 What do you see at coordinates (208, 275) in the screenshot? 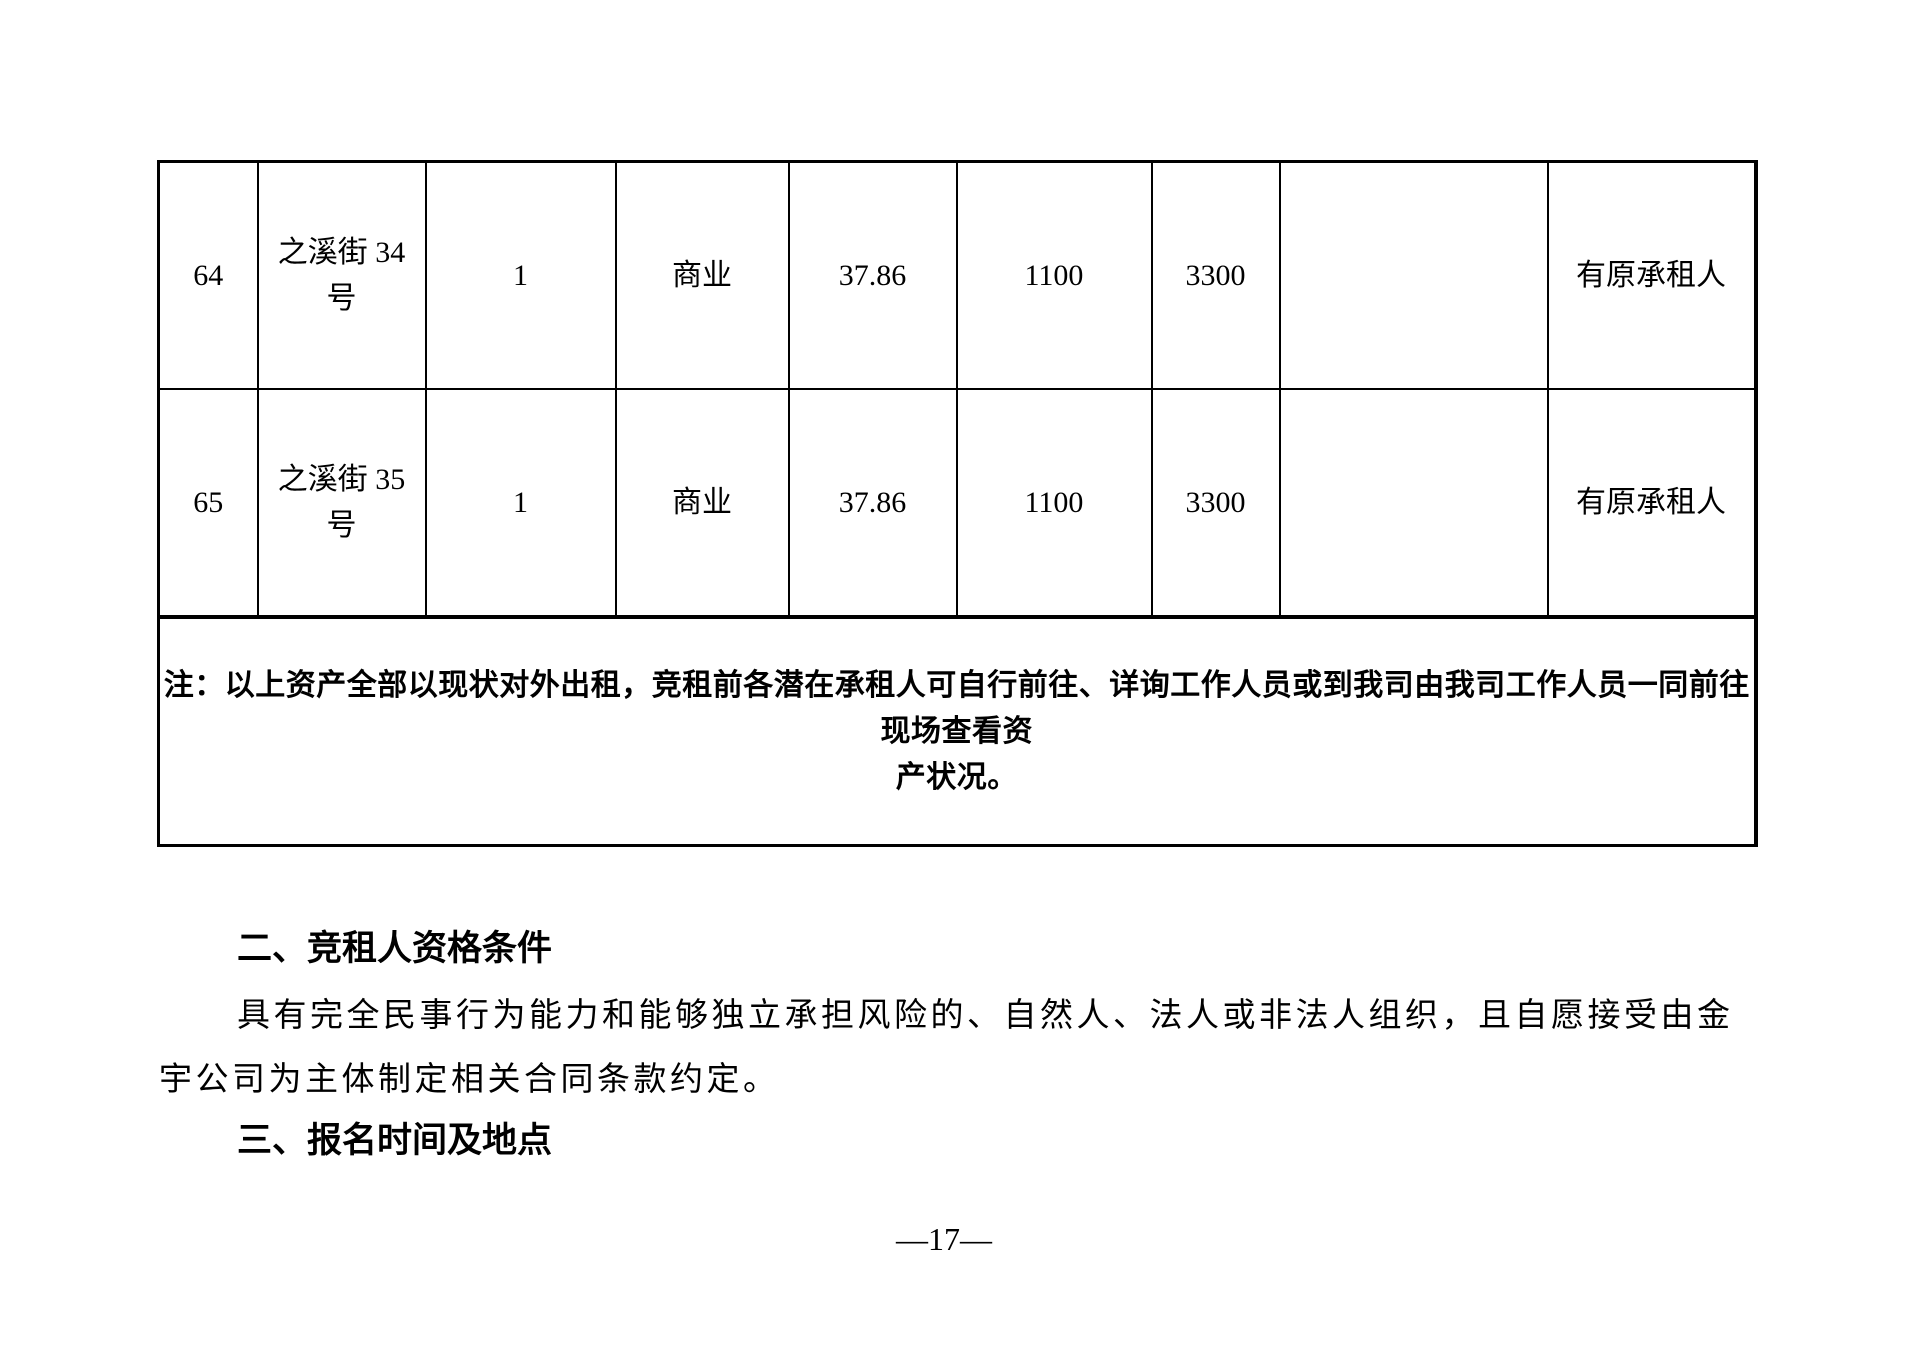
I see `cell-seq: 64` at bounding box center [208, 275].